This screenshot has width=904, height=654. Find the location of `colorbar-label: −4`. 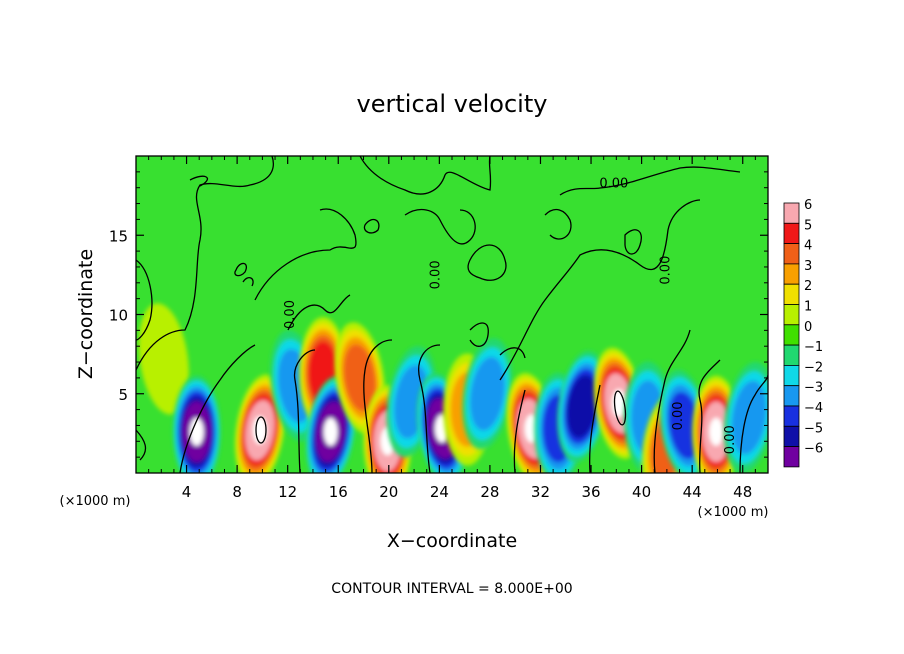

colorbar-label: −4 is located at coordinates (813, 408).